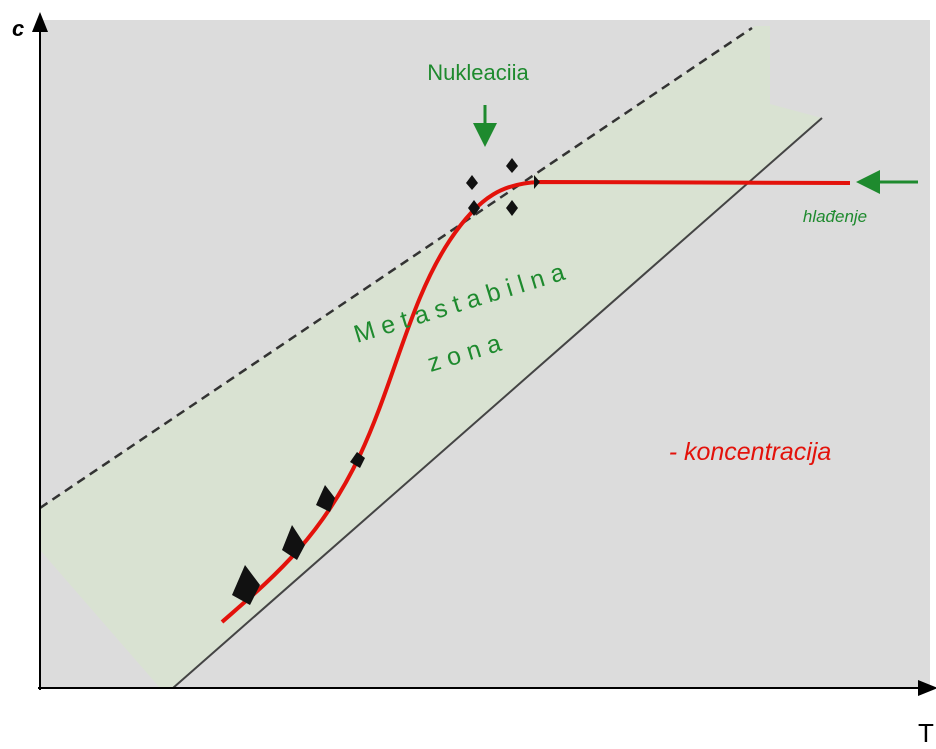 This screenshot has height=749, width=936. I want to click on x-axis-label: T, so click(926, 733).